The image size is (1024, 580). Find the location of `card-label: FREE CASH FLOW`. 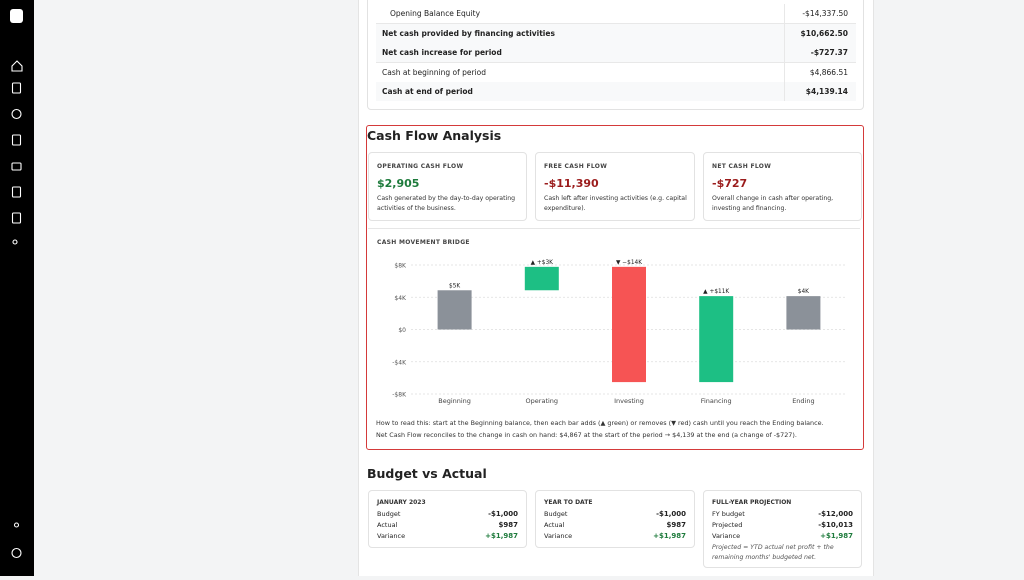

card-label: FREE CASH FLOW is located at coordinates (576, 166).